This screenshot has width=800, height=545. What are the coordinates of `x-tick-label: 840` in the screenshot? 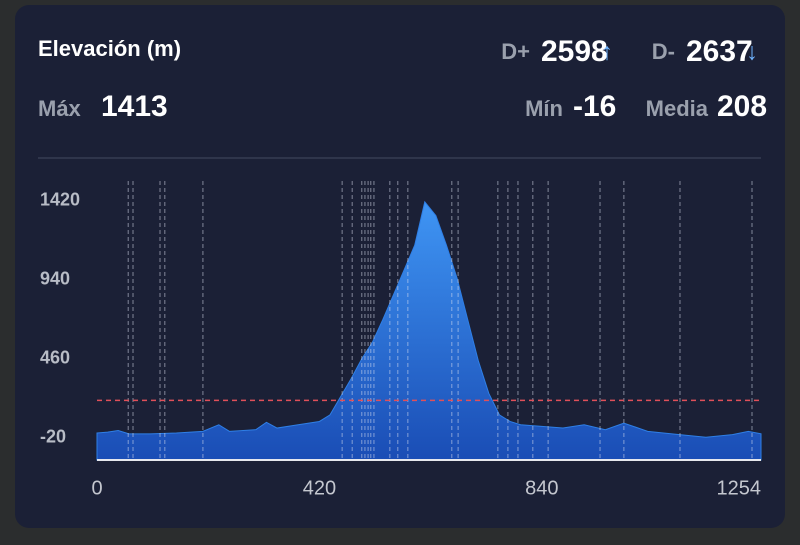 It's located at (541, 488).